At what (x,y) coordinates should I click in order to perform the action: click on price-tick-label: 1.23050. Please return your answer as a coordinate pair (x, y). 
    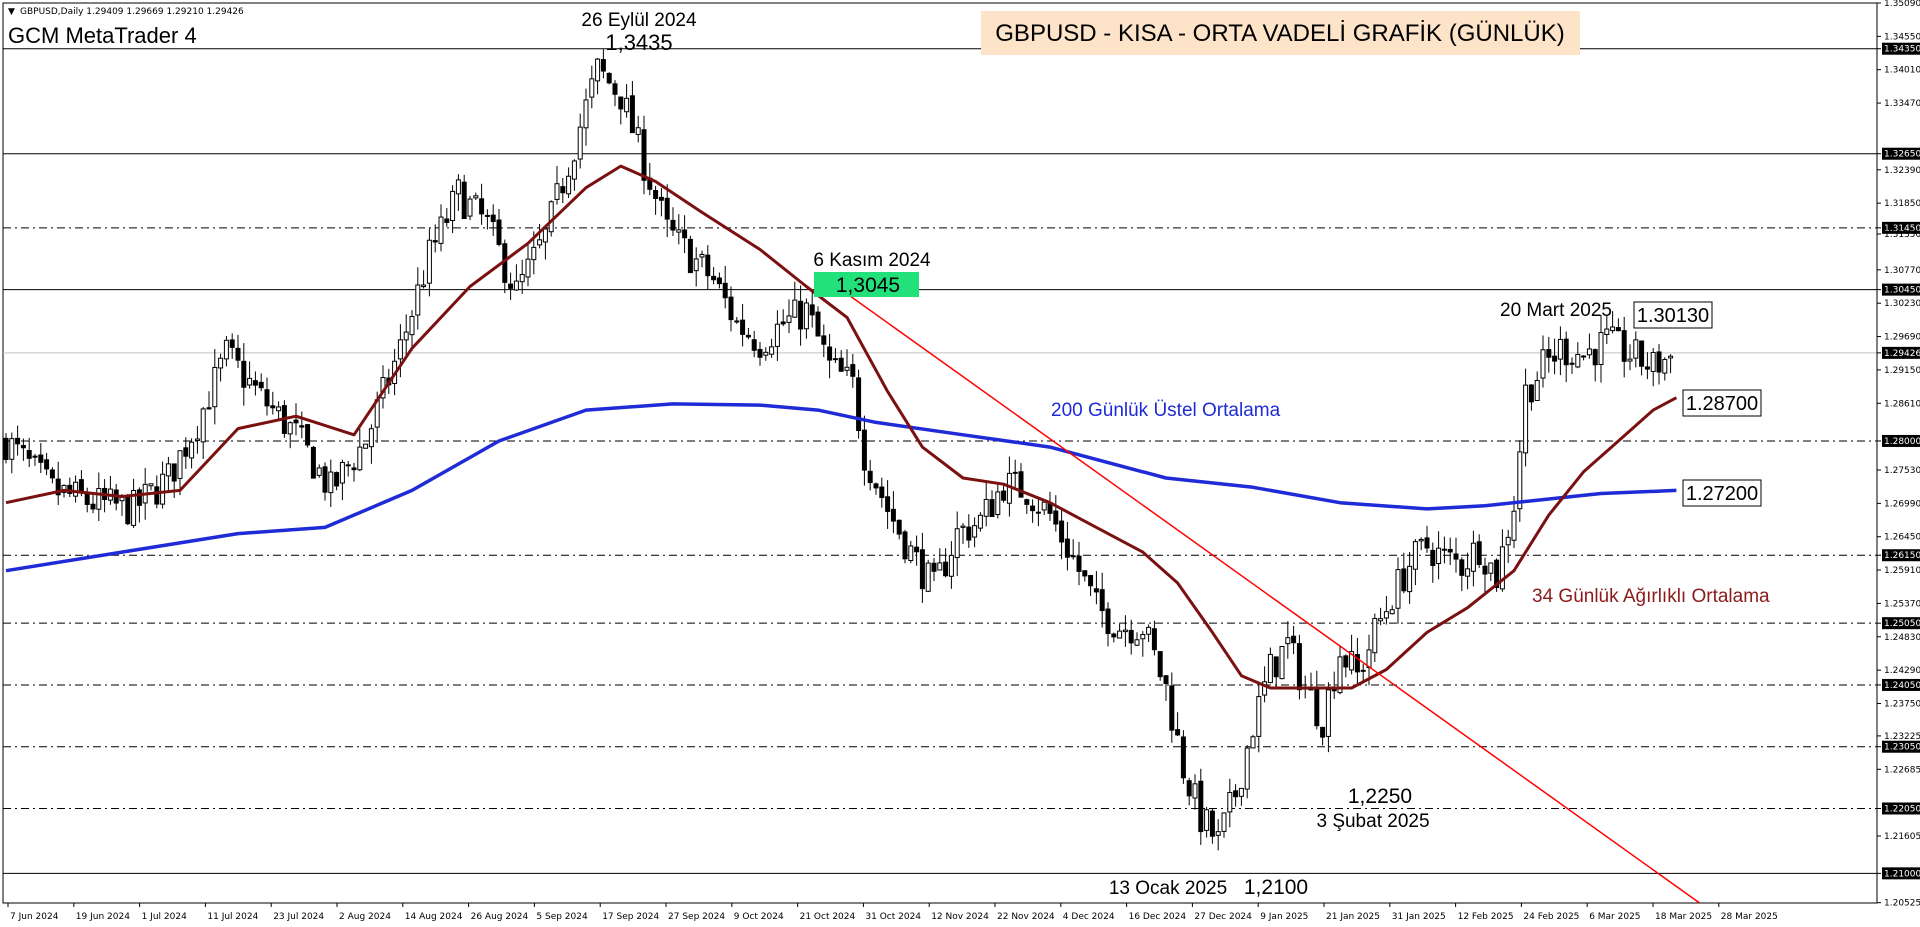
    Looking at the image, I should click on (1902, 748).